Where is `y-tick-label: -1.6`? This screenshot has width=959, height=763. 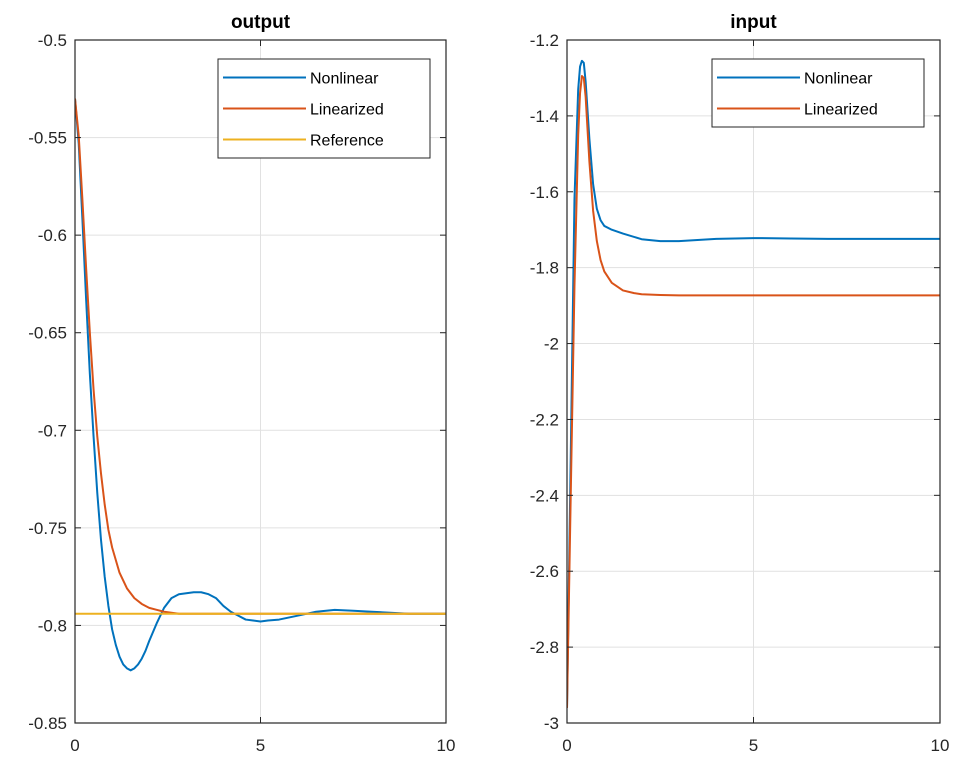
y-tick-label: -1.6 is located at coordinates (544, 192).